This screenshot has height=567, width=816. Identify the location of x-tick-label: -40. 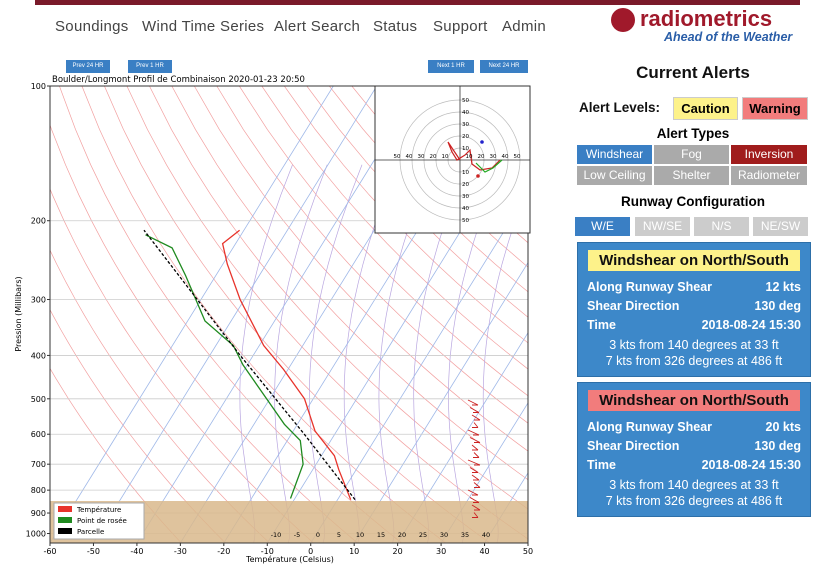
(136, 551).